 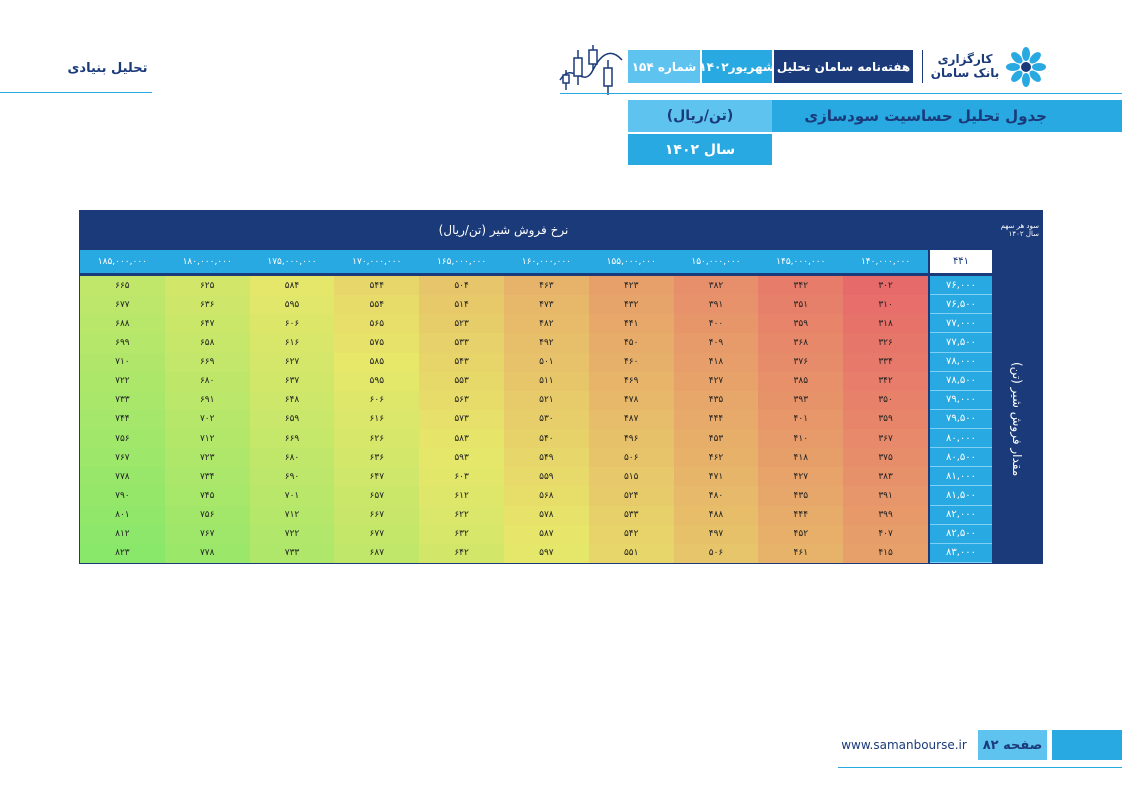 What do you see at coordinates (546, 362) in the screenshot?
I see `cell: ۵۰۱` at bounding box center [546, 362].